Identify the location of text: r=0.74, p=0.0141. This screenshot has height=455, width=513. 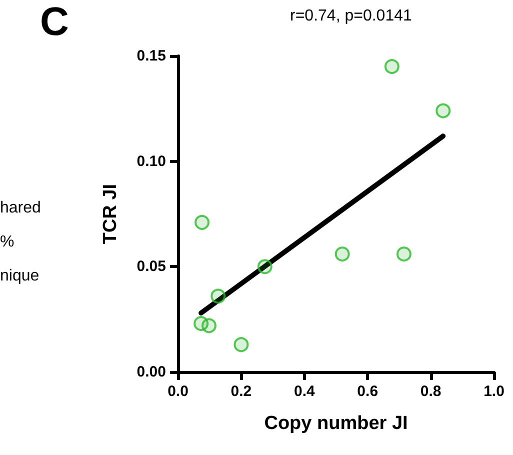
(351, 16).